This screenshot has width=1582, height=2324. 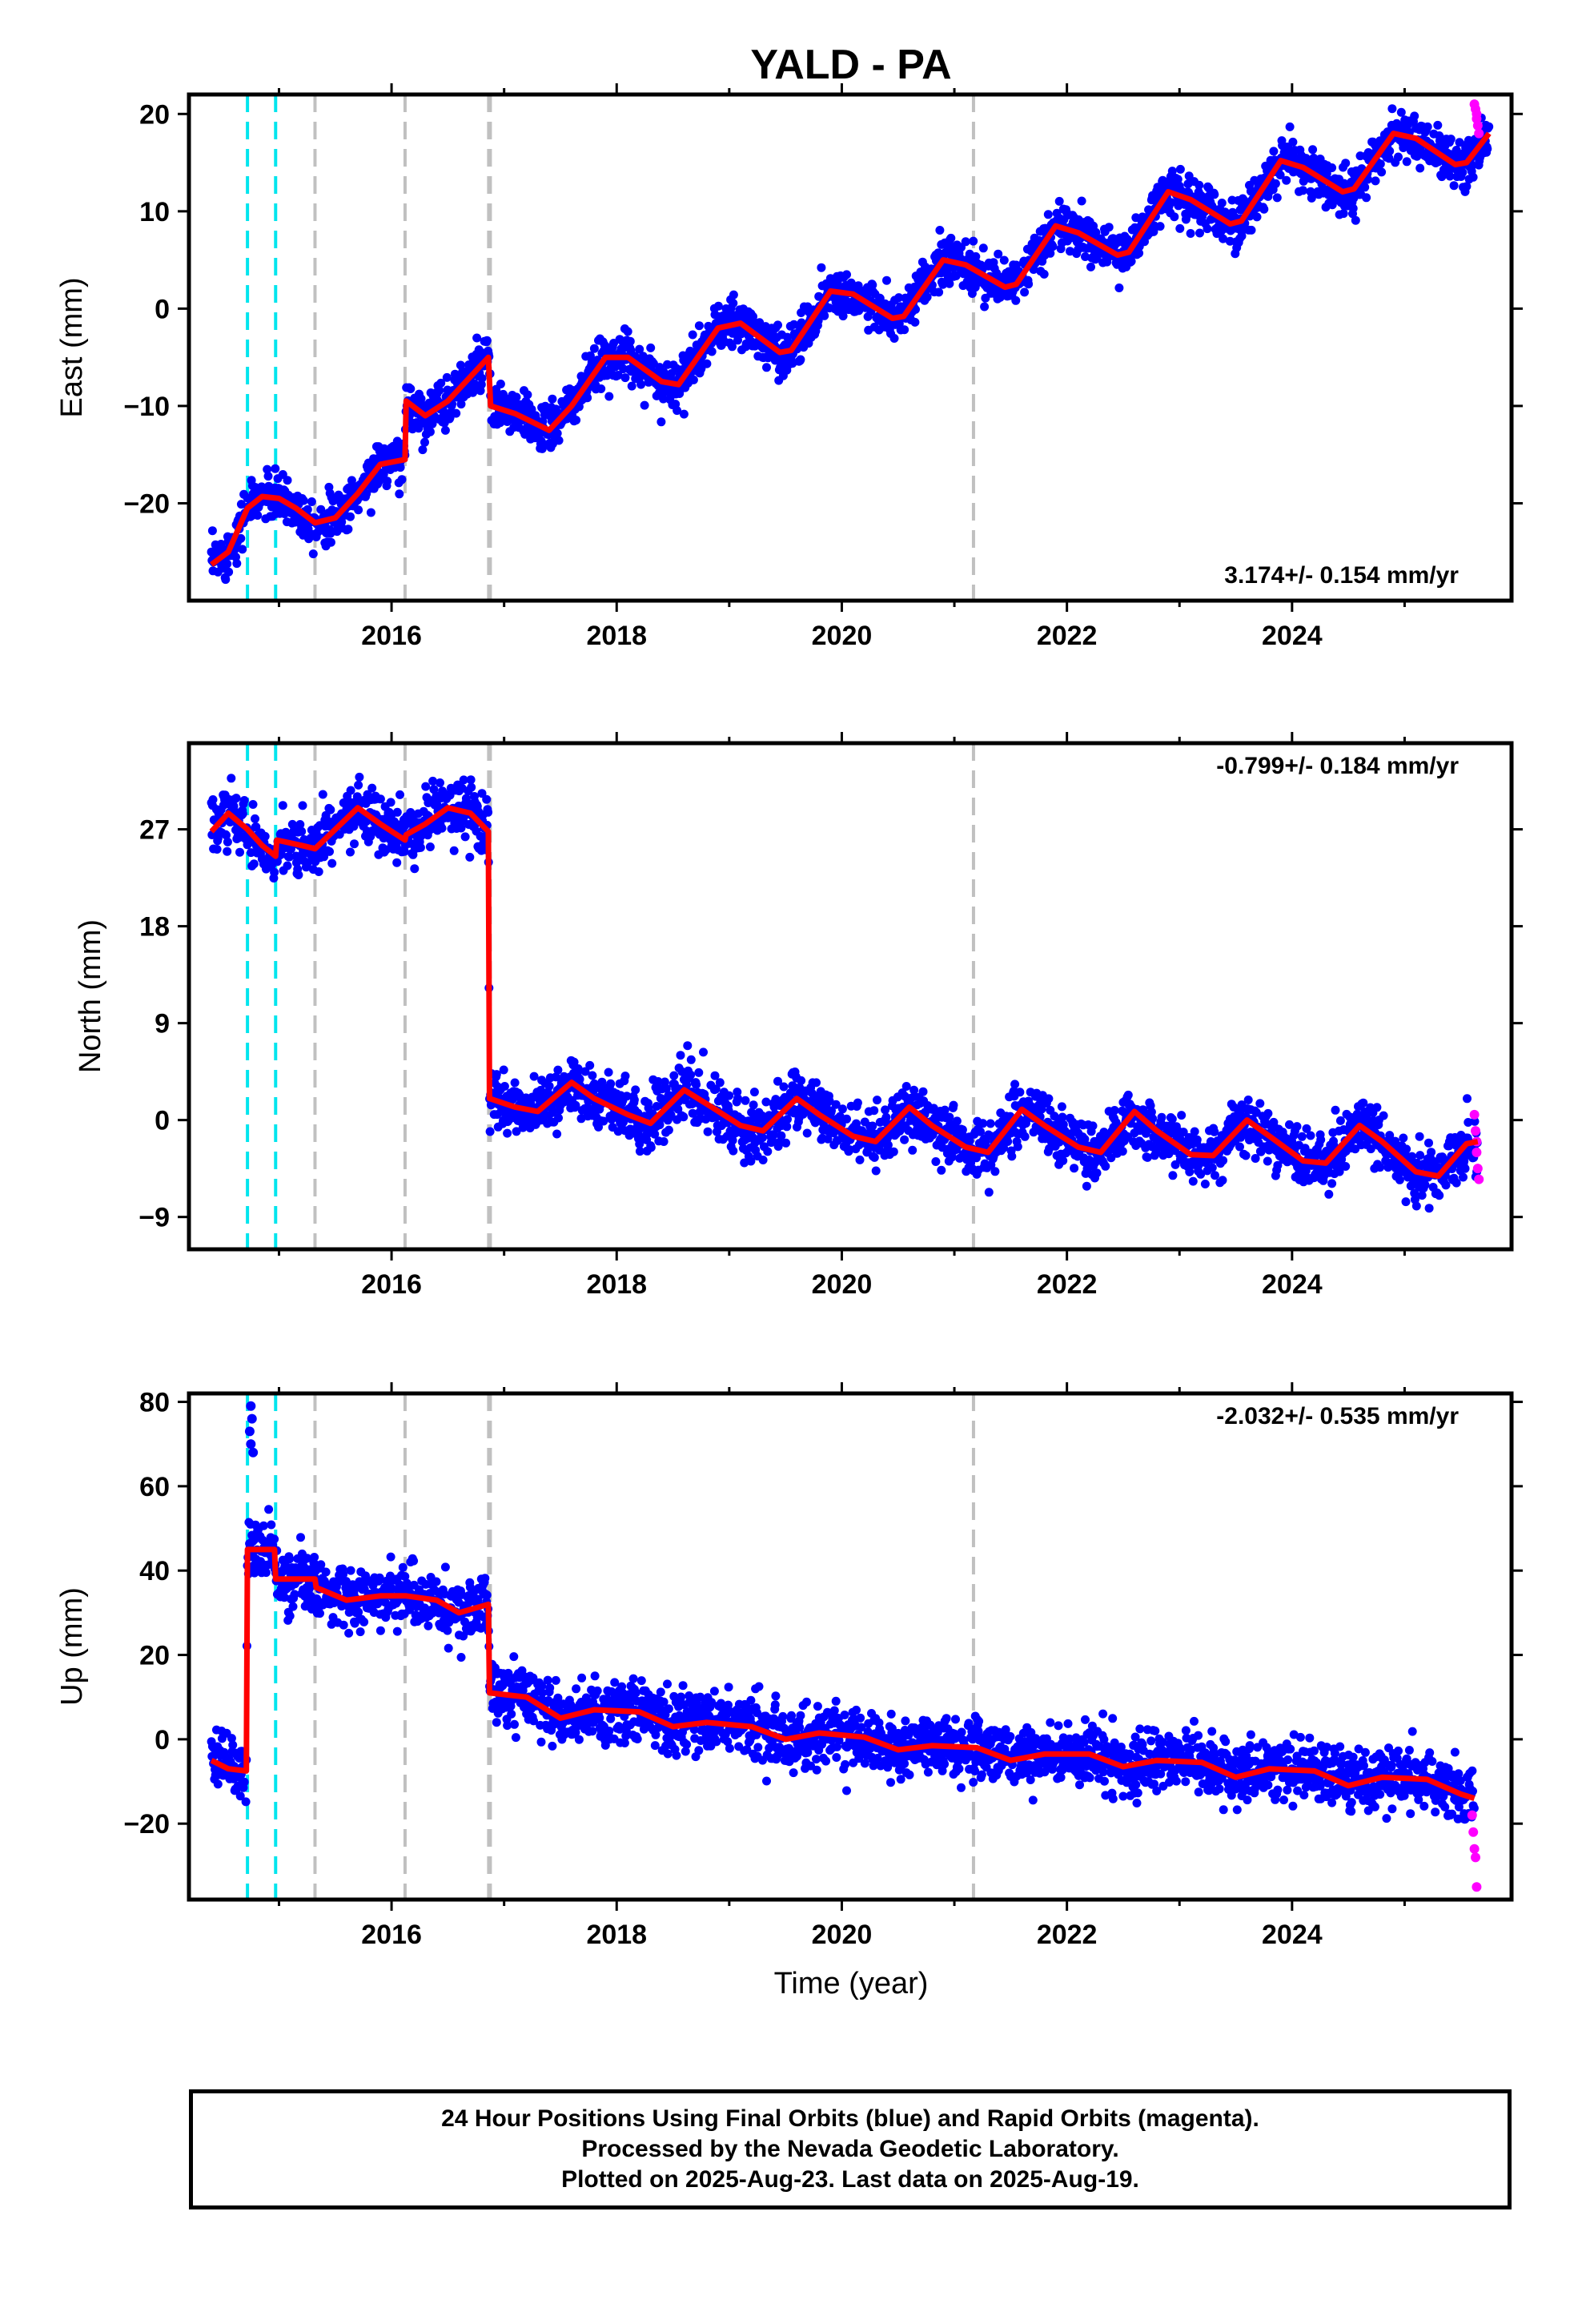 I want to click on east-y-tick-label: 20, so click(x=154, y=114).